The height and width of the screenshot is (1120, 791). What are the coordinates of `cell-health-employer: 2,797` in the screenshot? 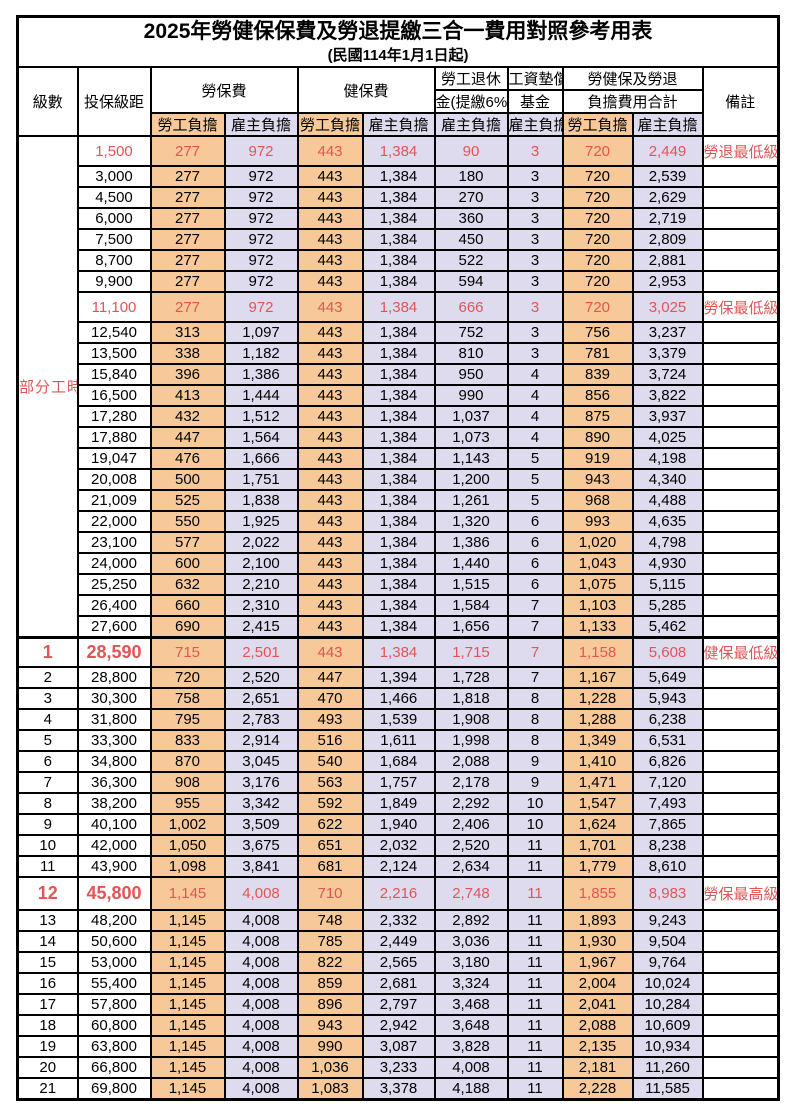 It's located at (398, 1005).